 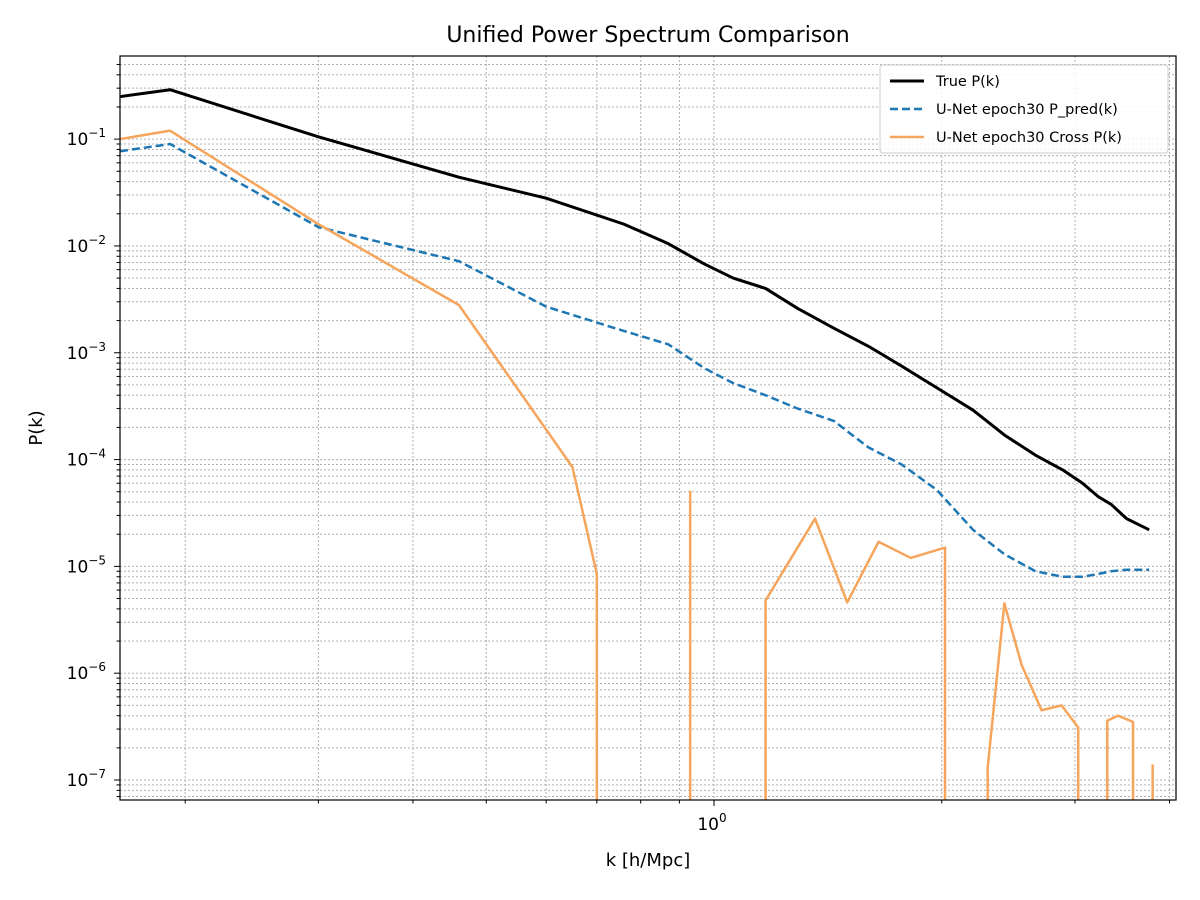 What do you see at coordinates (711, 823) in the screenshot?
I see `x-tick-label: 100` at bounding box center [711, 823].